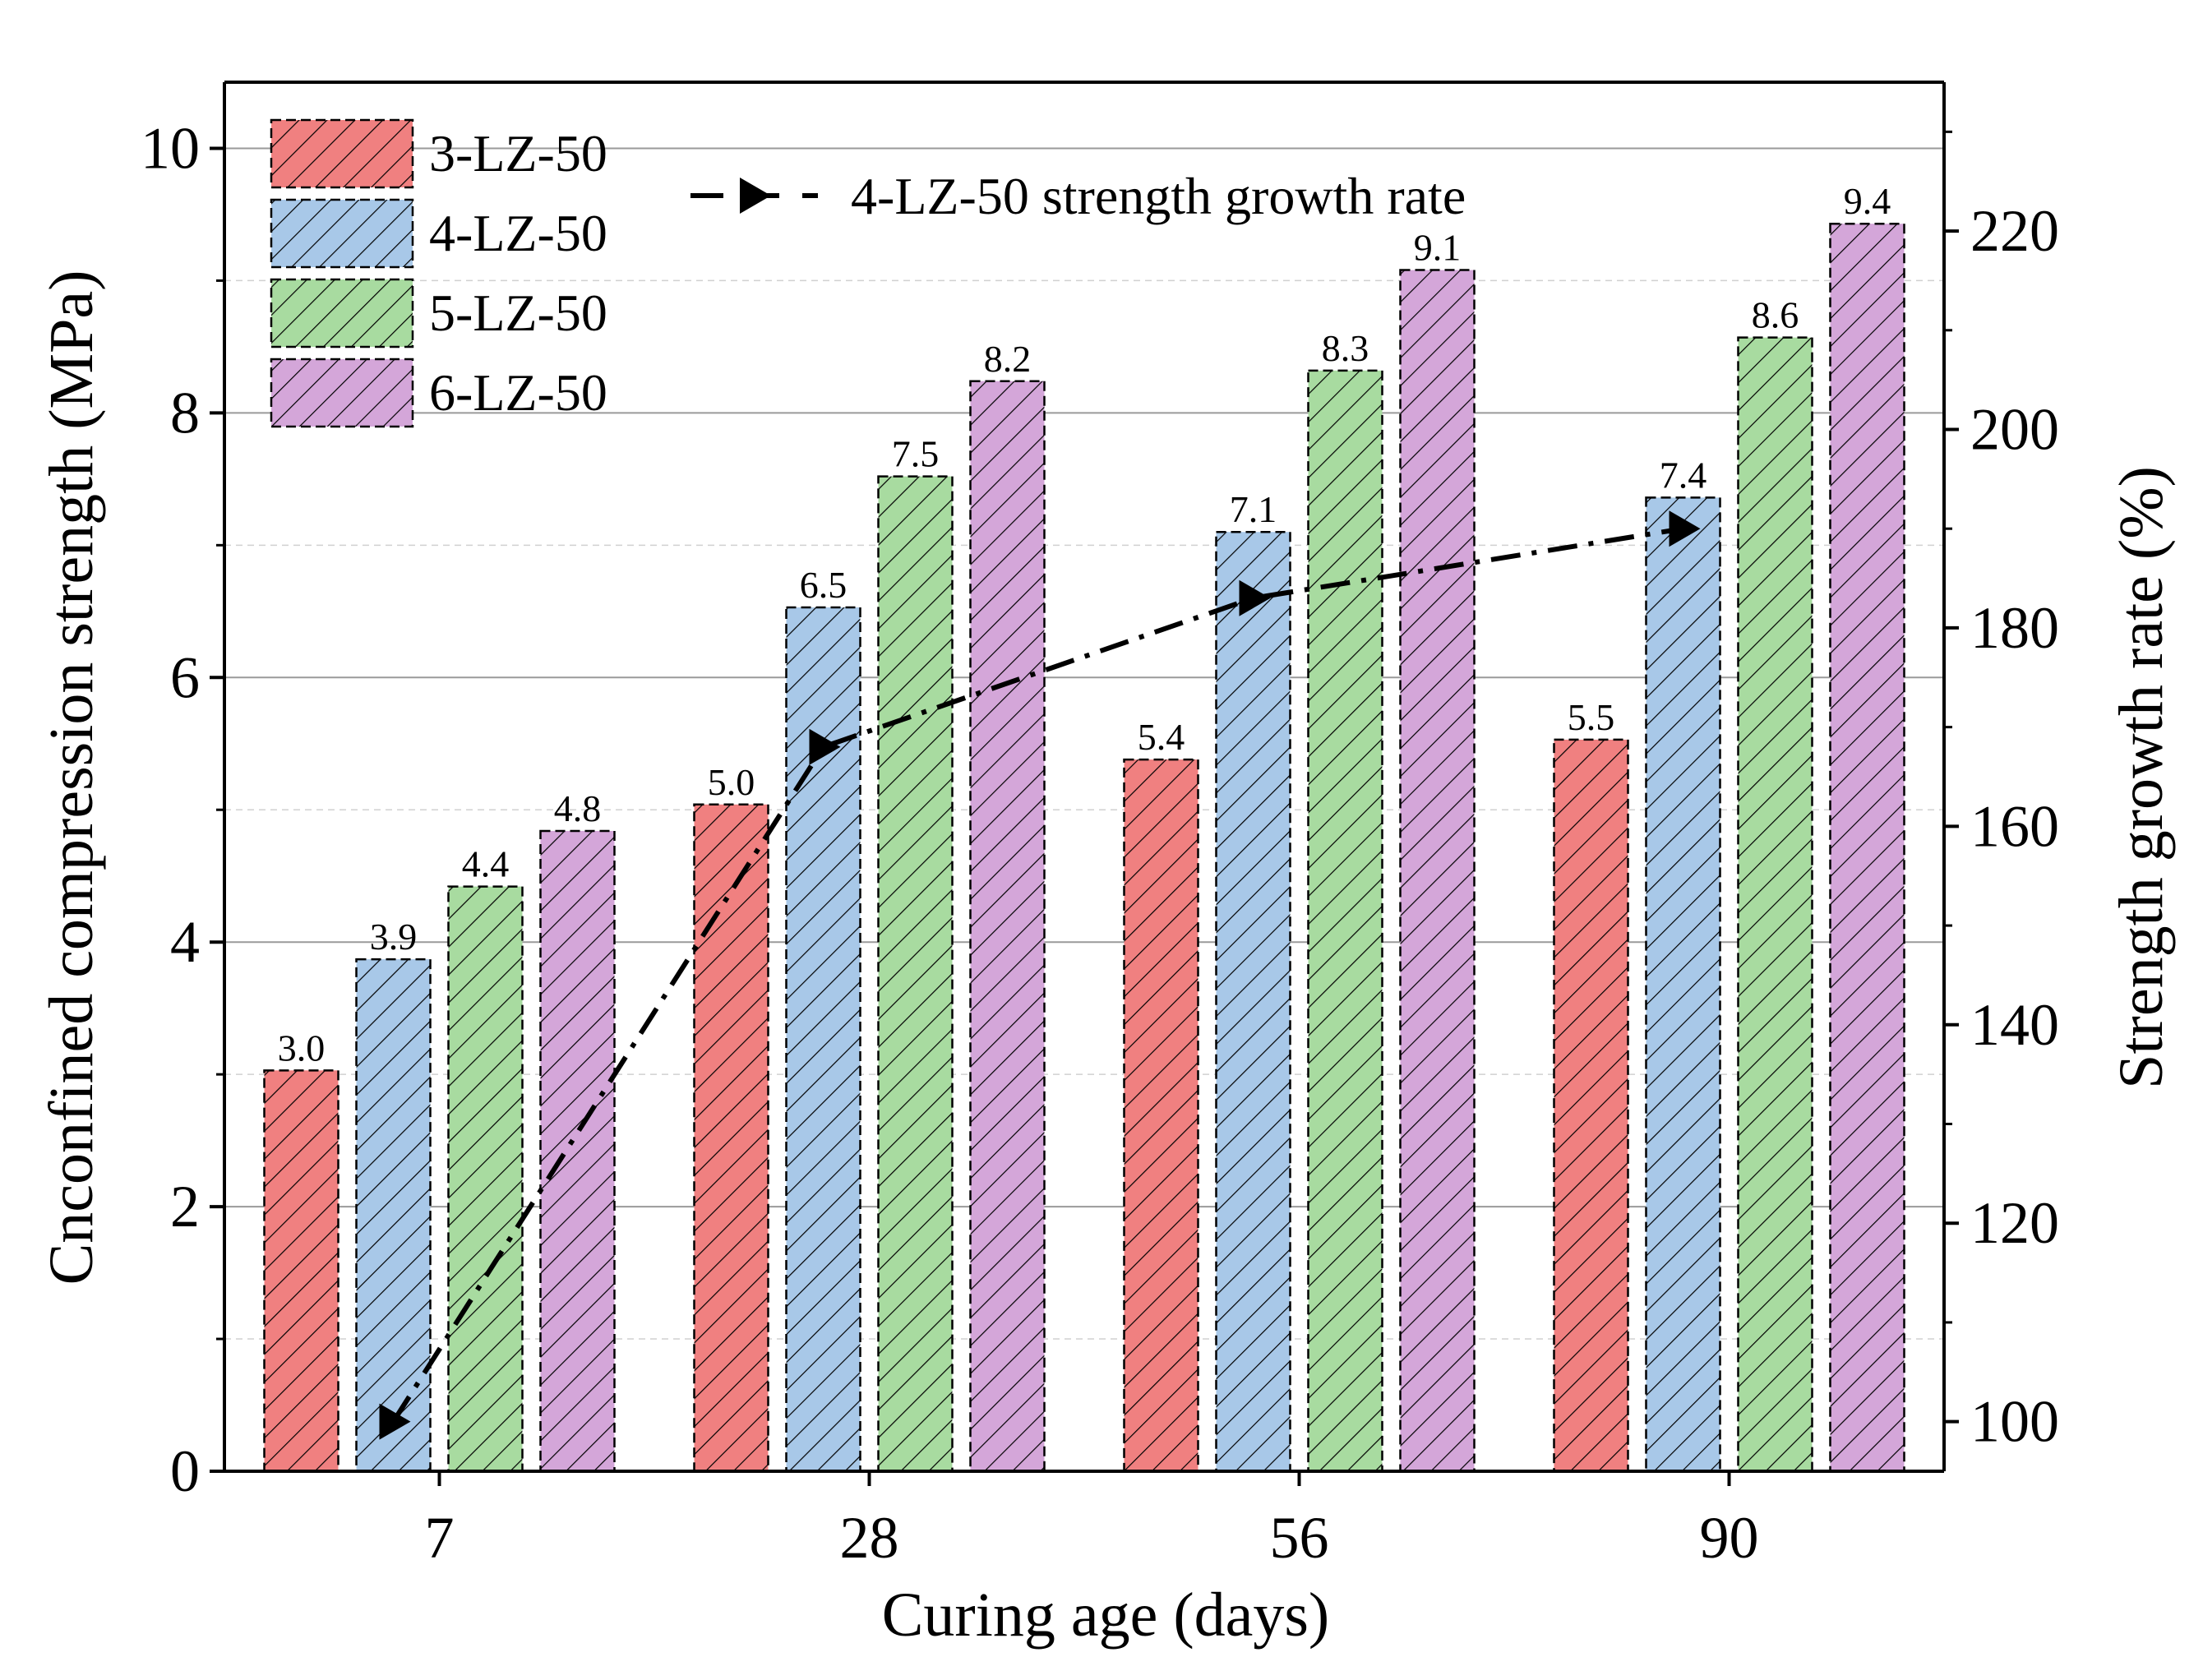  Describe the element at coordinates (518, 392) in the screenshot. I see `legend-label: 6-LZ-50` at that location.